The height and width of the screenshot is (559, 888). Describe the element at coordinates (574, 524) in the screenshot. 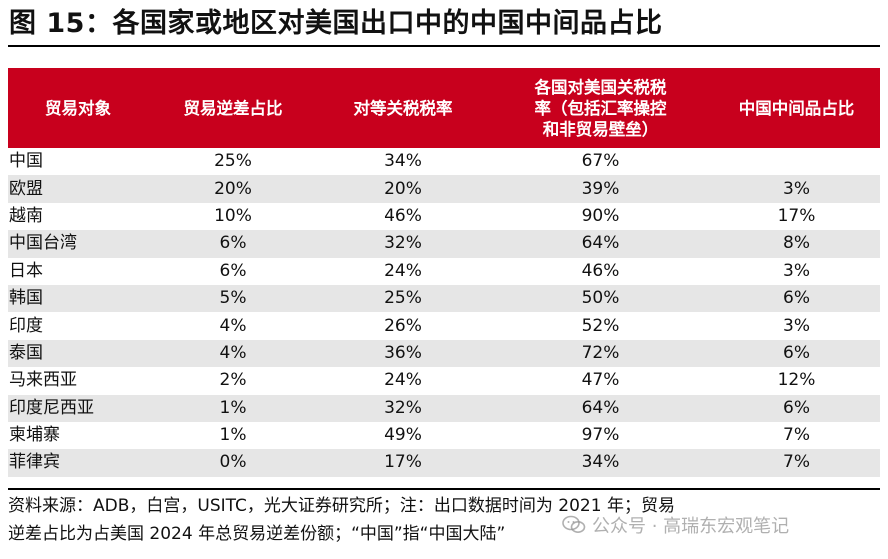

I see `wechat-icon` at that location.